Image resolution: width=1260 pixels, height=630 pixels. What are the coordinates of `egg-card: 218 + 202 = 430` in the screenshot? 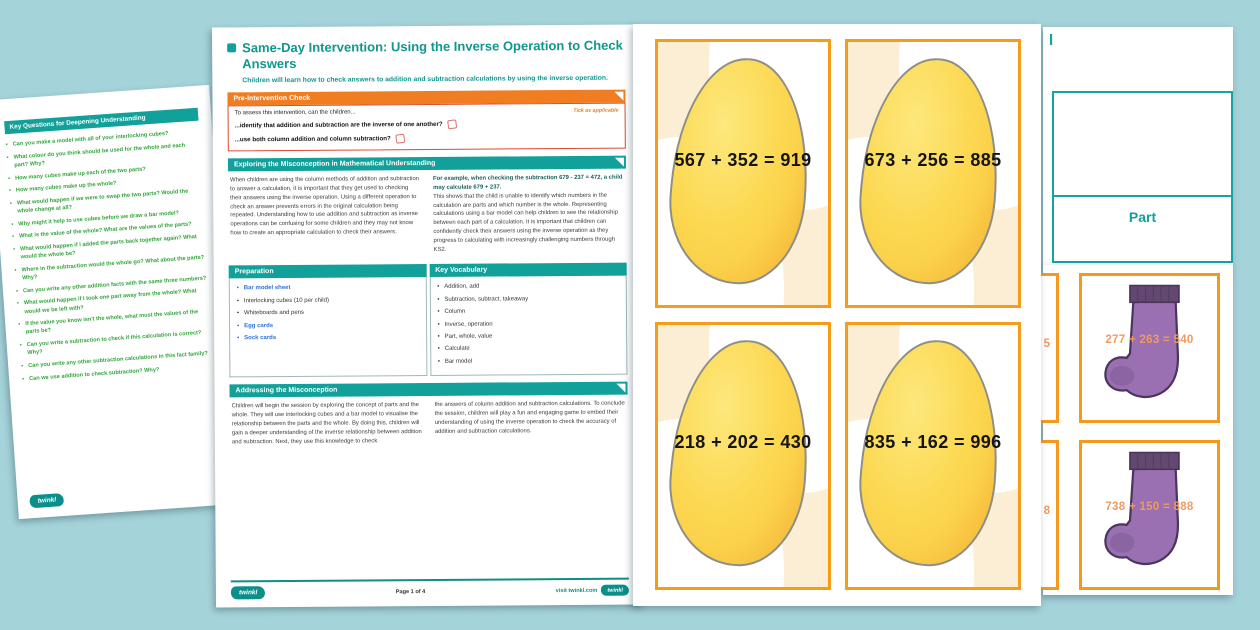 It's located at (743, 455).